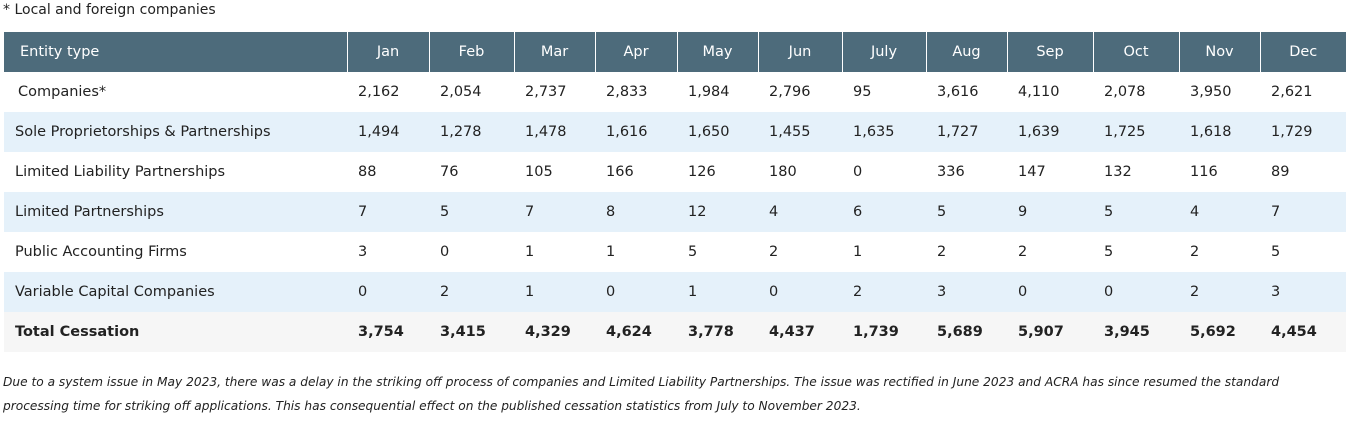 This screenshot has height=431, width=1351. I want to click on column-header-feb: Feb, so click(472, 52).